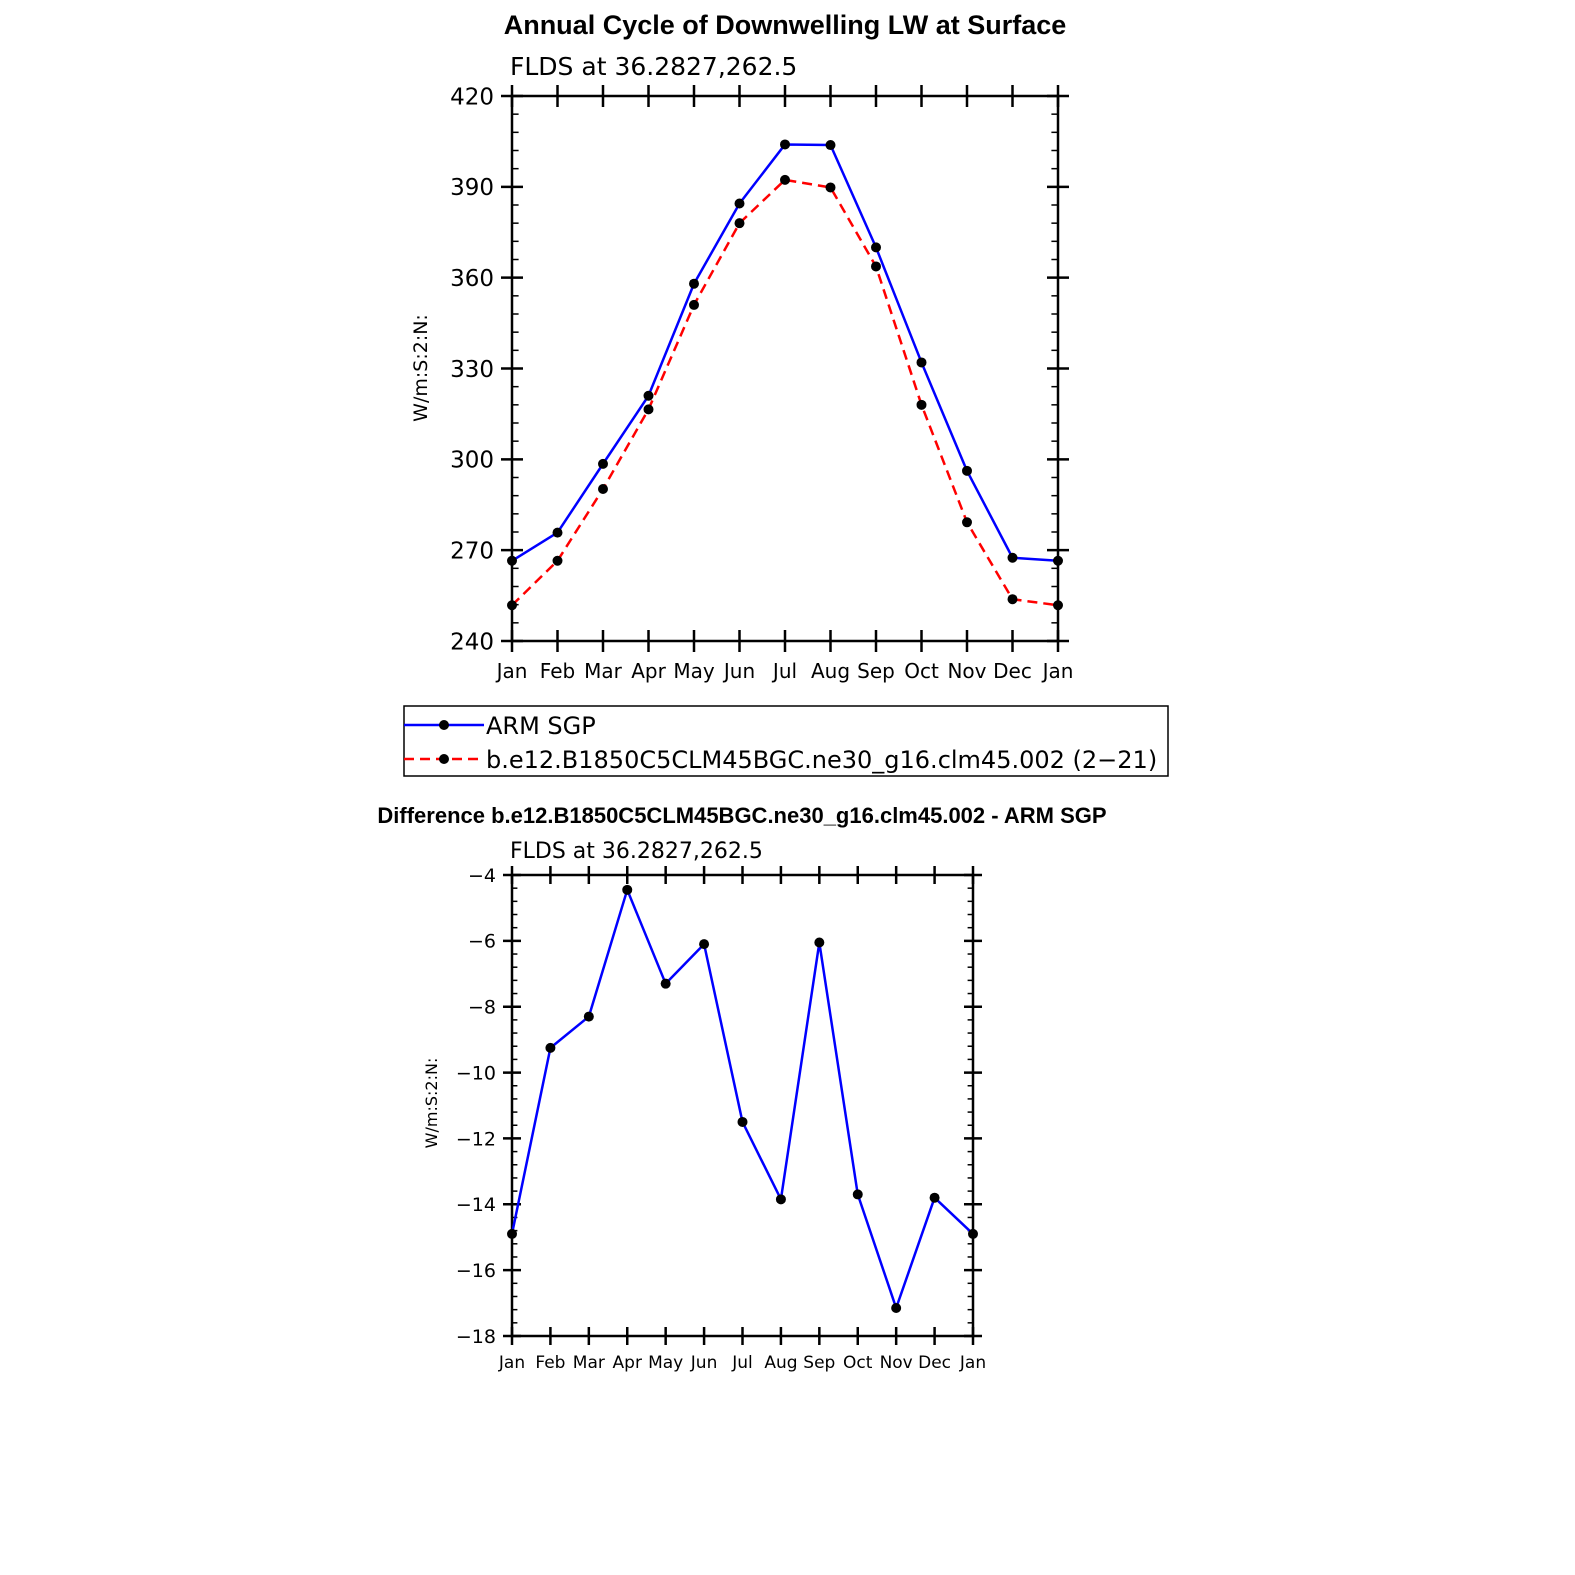  What do you see at coordinates (476, 1073) in the screenshot?
I see `y-tick-label: −10` at bounding box center [476, 1073].